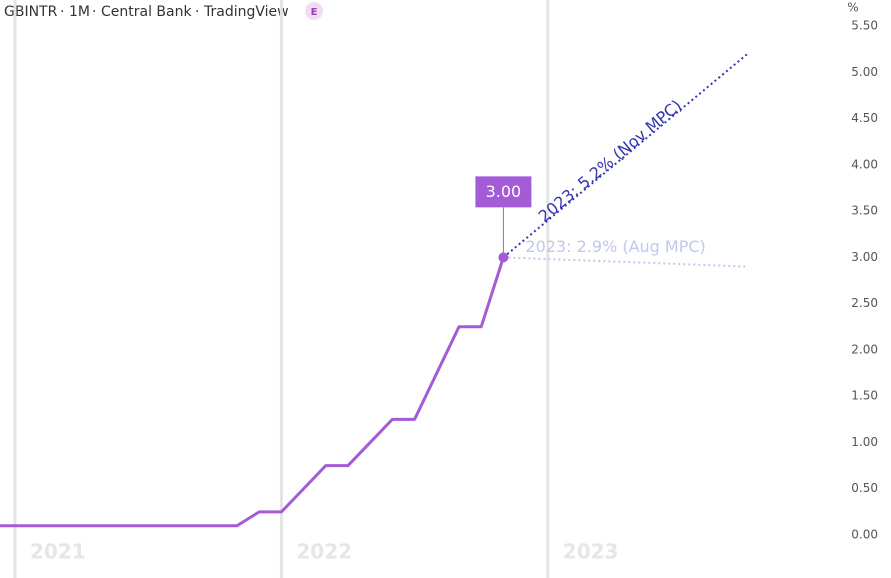 This screenshot has height=578, width=891. What do you see at coordinates (864, 442) in the screenshot?
I see `y-tick-label: 1.00` at bounding box center [864, 442].